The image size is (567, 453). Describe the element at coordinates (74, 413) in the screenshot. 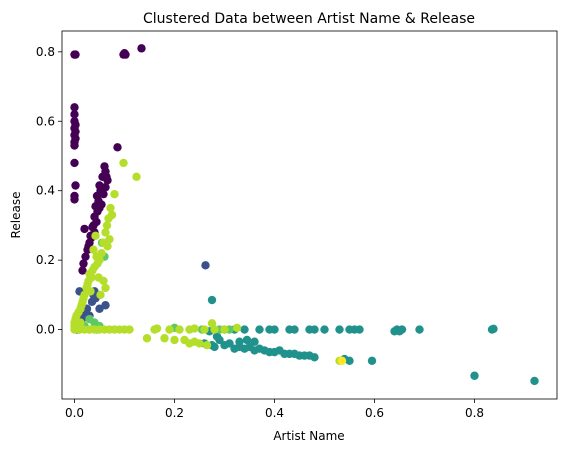

I see `x-tick-label: 0.0` at that location.